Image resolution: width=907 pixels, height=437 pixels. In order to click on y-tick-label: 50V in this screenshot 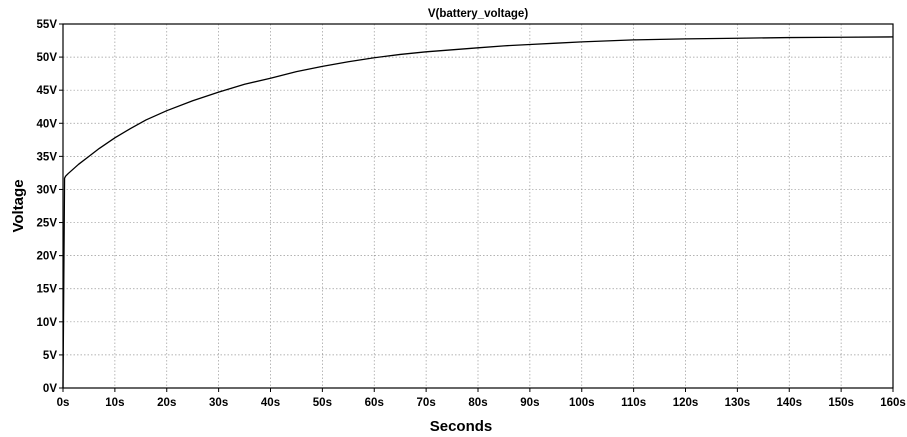, I will do `click(47, 58)`.